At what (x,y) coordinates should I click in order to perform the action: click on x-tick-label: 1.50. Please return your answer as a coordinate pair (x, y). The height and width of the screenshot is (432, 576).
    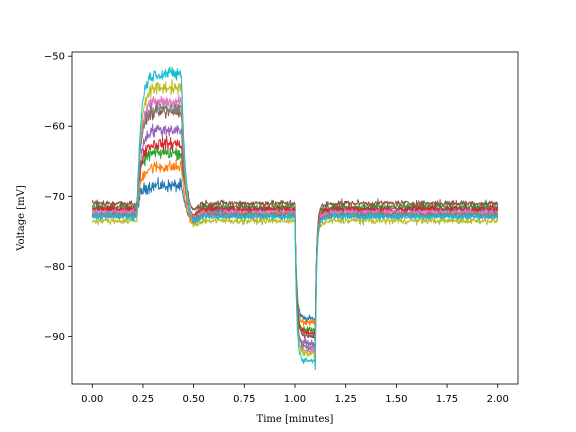
    Looking at the image, I should click on (396, 399).